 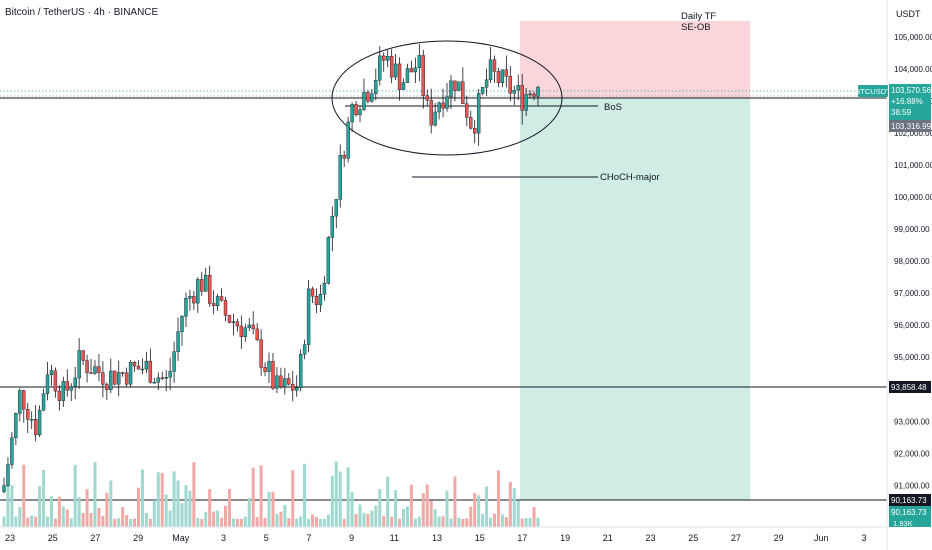 I want to click on x-tick-label: 3, so click(x=223, y=538).